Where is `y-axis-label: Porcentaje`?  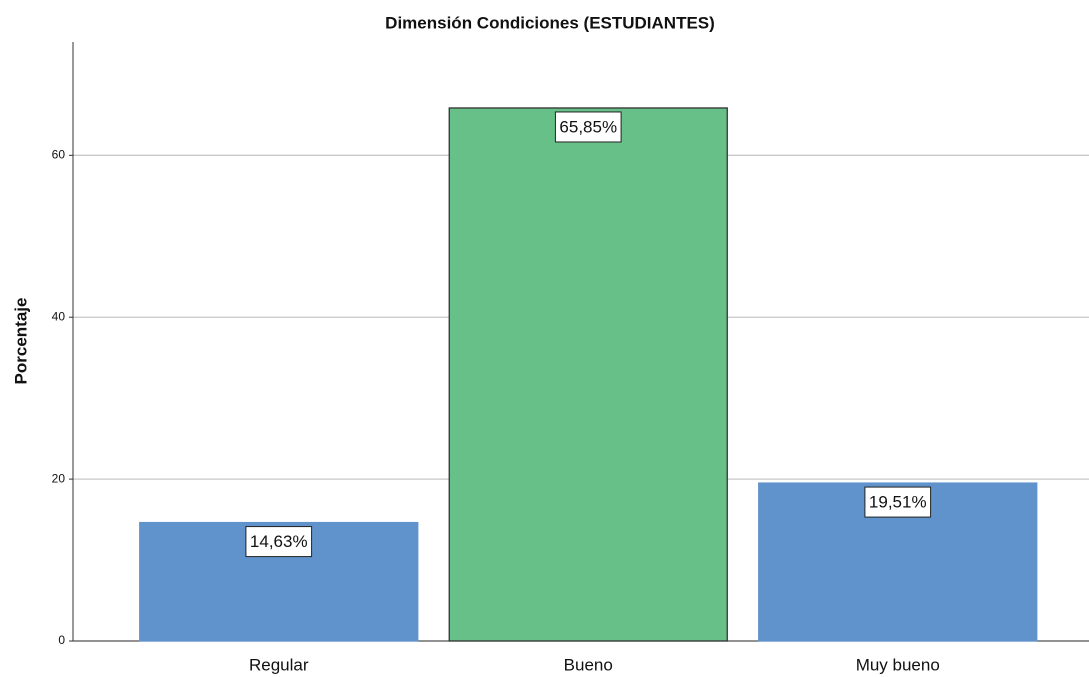
y-axis-label: Porcentaje is located at coordinates (20, 341).